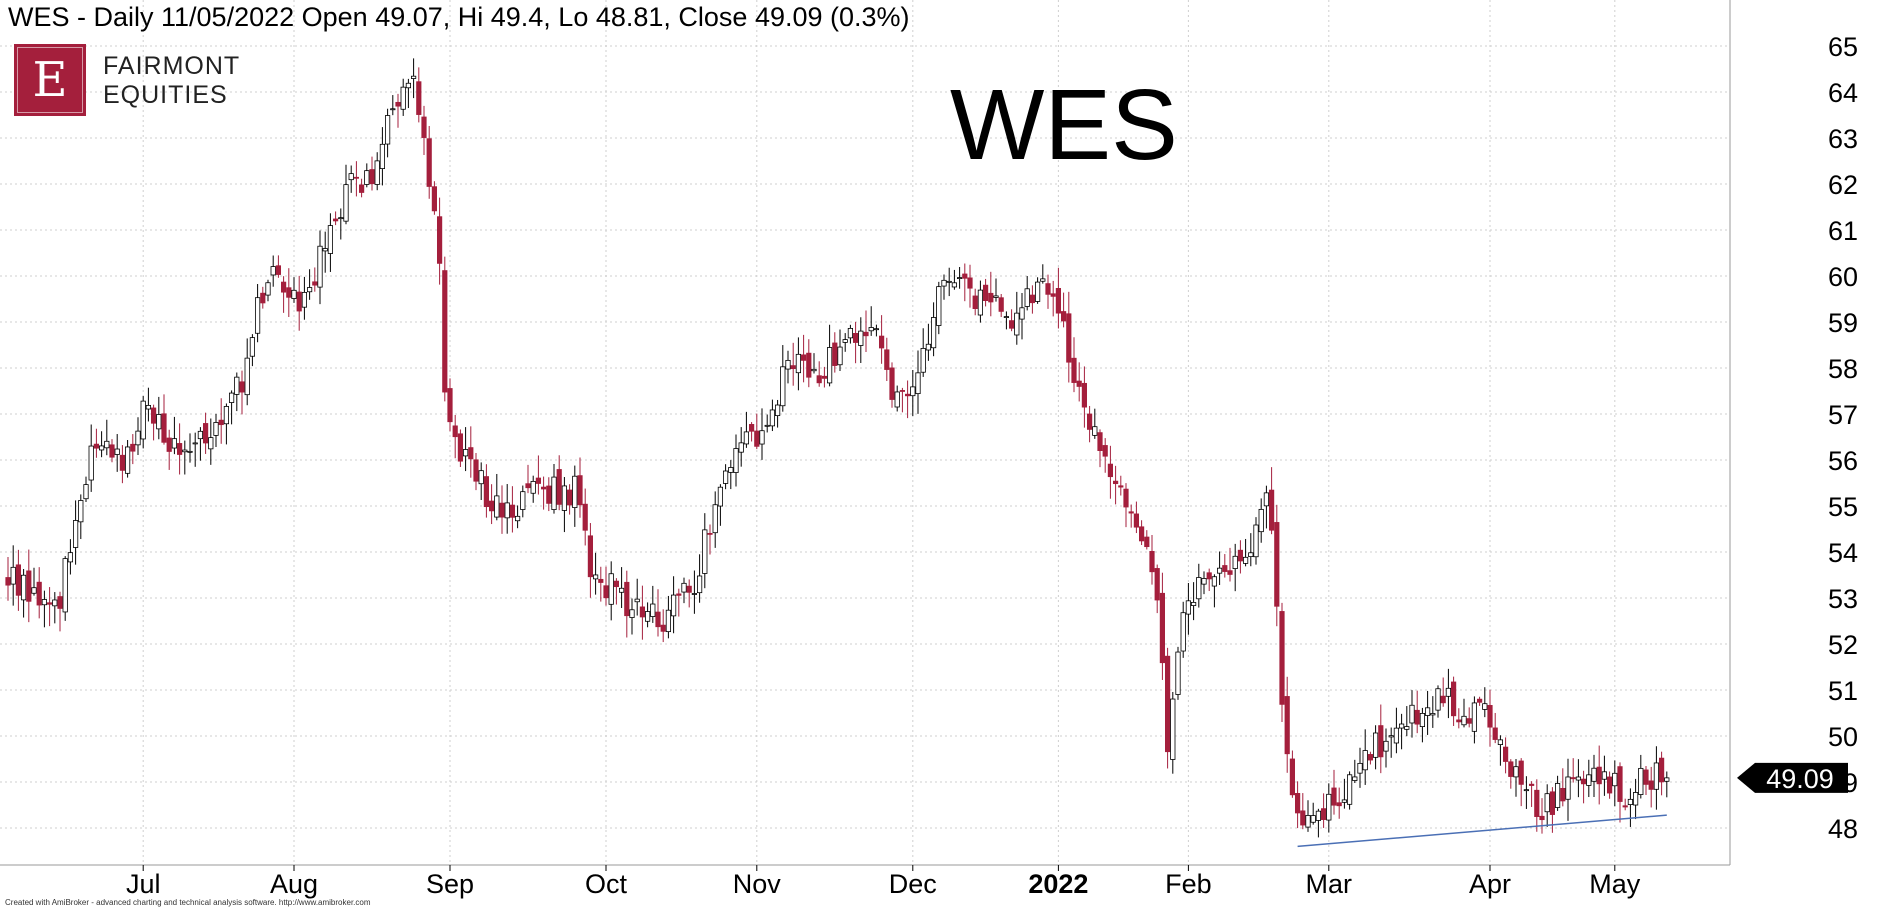 The width and height of the screenshot is (1880, 911). I want to click on x-tick-label: Oct, so click(606, 884).